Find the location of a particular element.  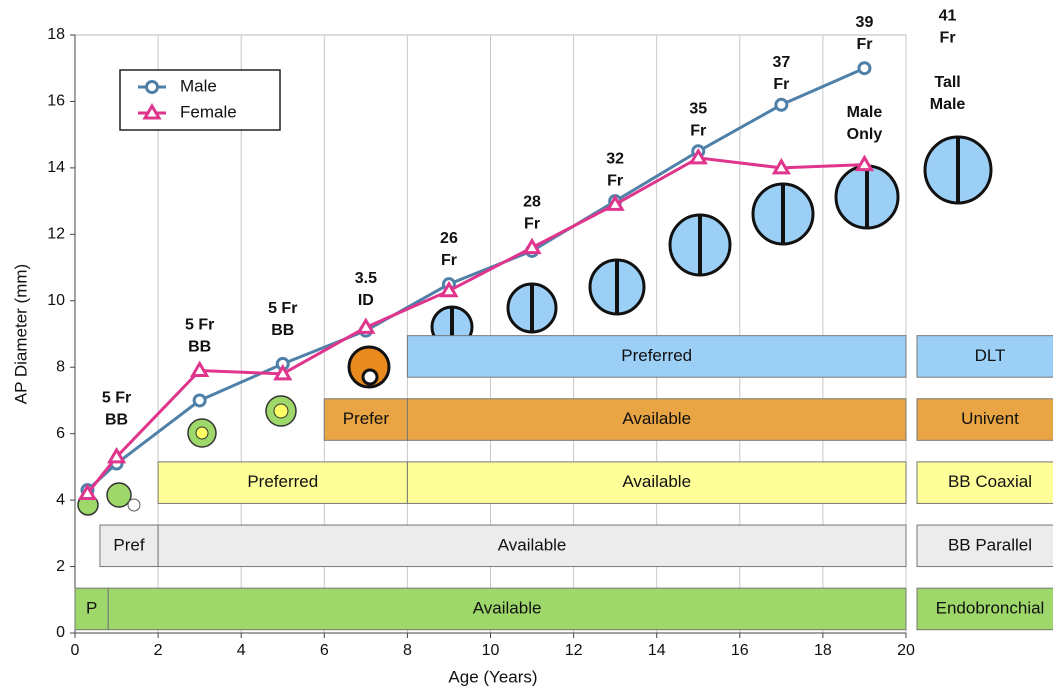

x-tick-label: 16 is located at coordinates (740, 650).